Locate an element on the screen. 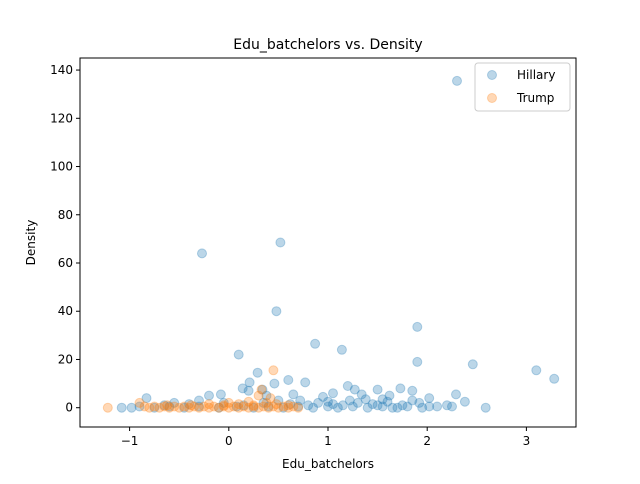  legend-marker-trump is located at coordinates (492, 98).